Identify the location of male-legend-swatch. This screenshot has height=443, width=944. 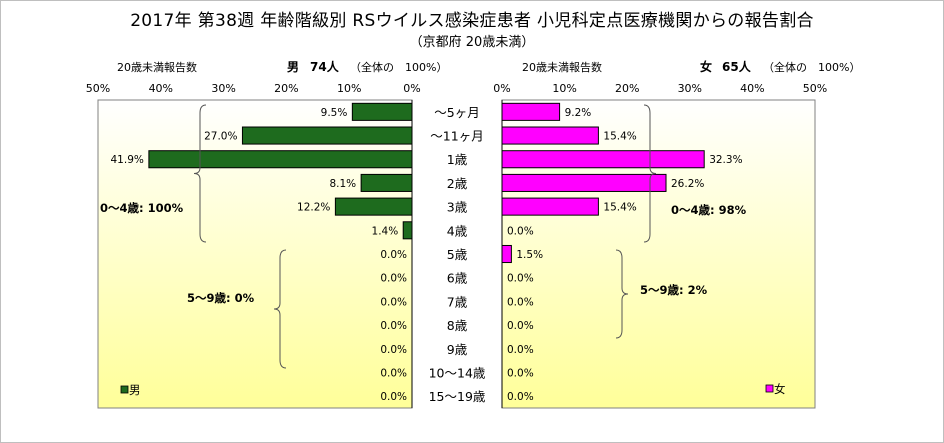
(124, 389).